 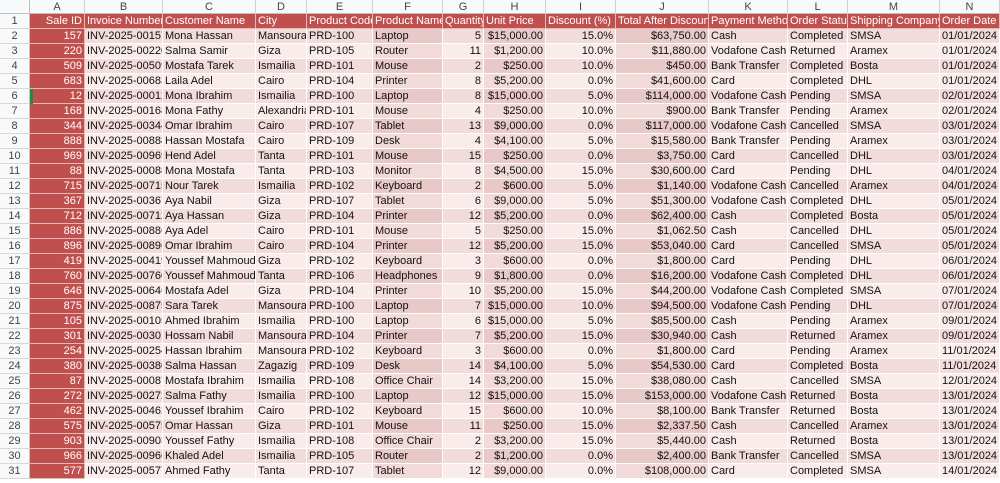 What do you see at coordinates (15, 306) in the screenshot?
I see `row-number: 20` at bounding box center [15, 306].